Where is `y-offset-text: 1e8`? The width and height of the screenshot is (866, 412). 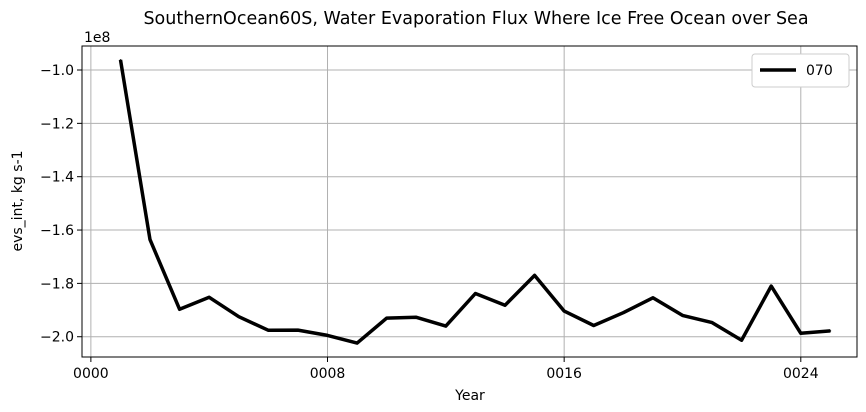 y-offset-text: 1e8 is located at coordinates (97, 38).